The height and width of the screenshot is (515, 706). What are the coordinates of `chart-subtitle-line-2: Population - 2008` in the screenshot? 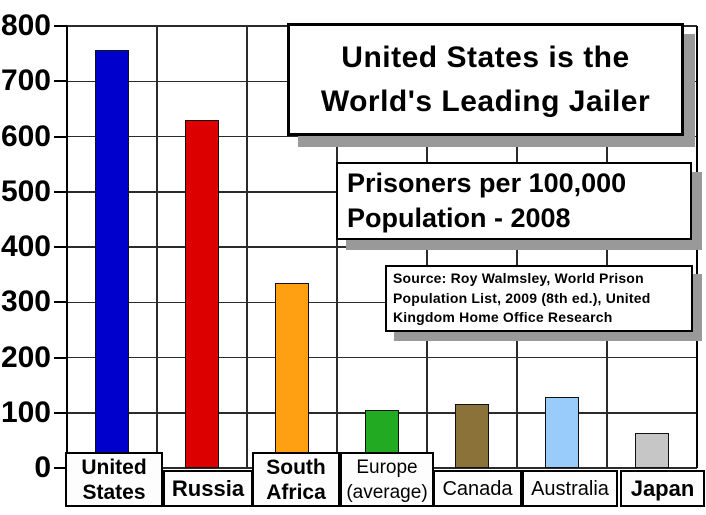 It's located at (459, 218).